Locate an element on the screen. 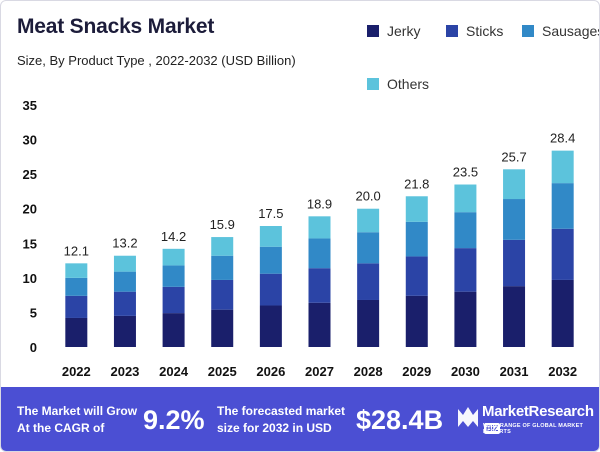  cagr-text: The Market will Grow At the CAGR of is located at coordinates (77, 420).